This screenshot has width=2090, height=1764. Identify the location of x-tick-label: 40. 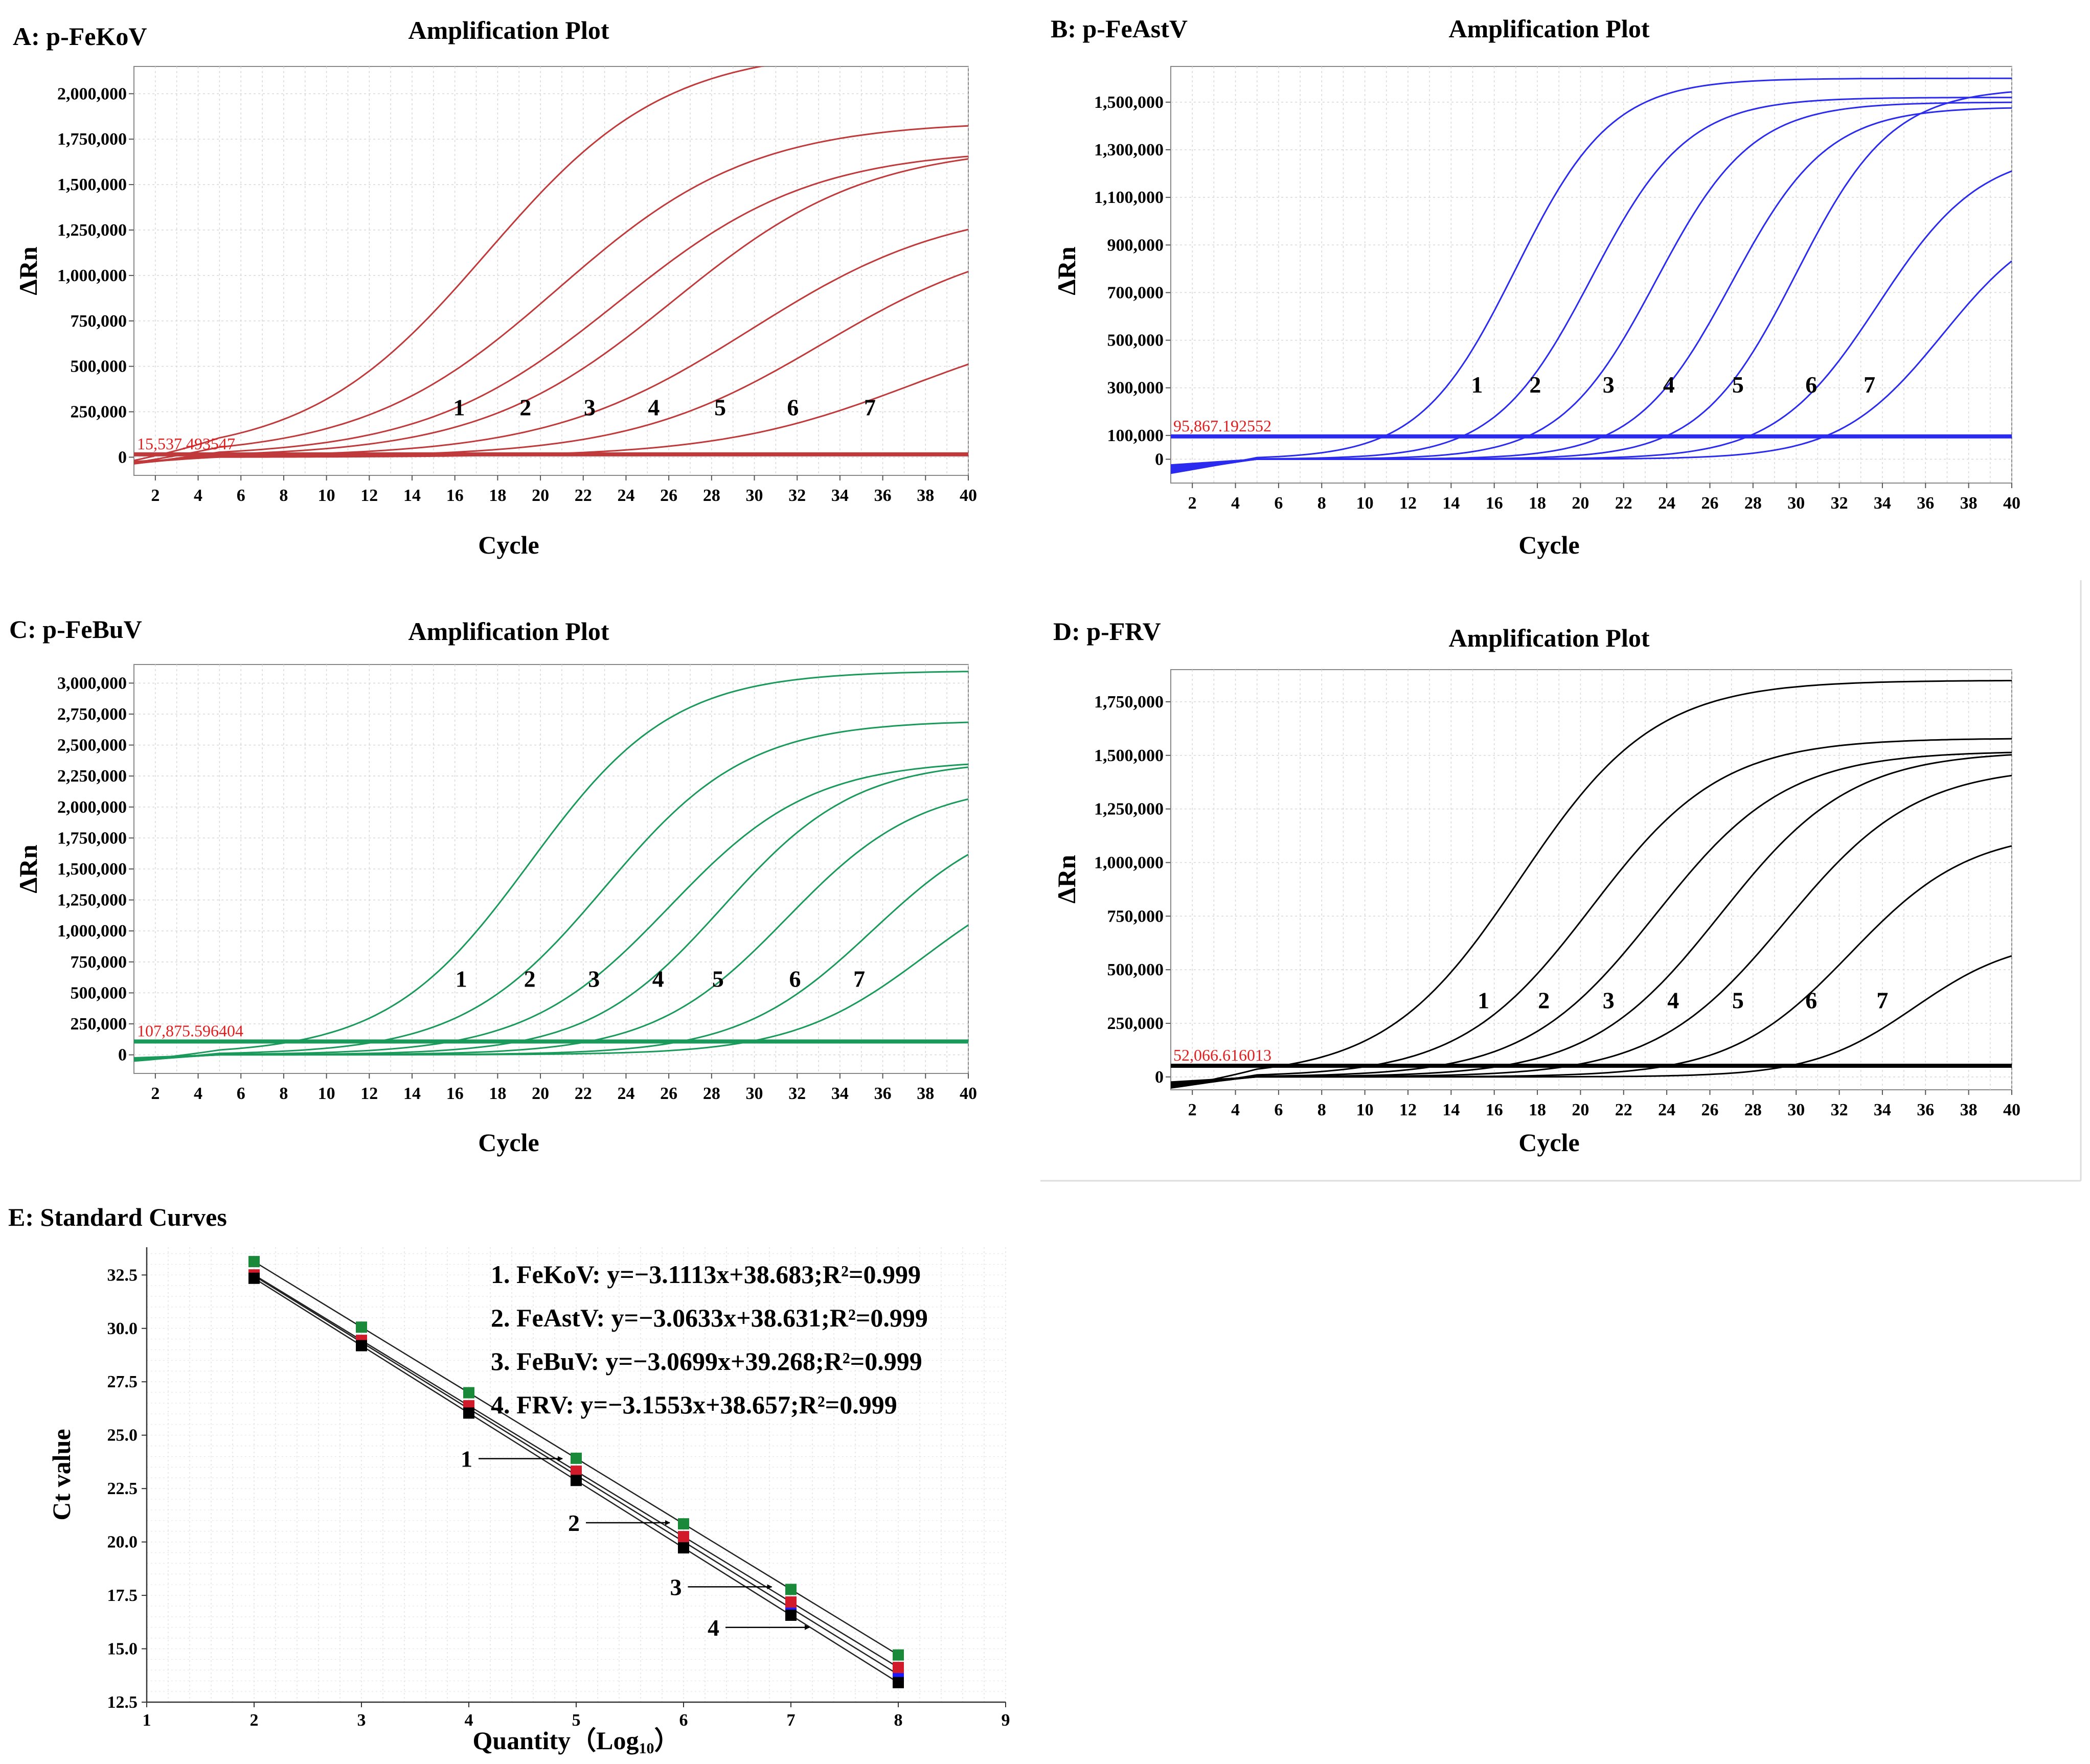
(968, 1093).